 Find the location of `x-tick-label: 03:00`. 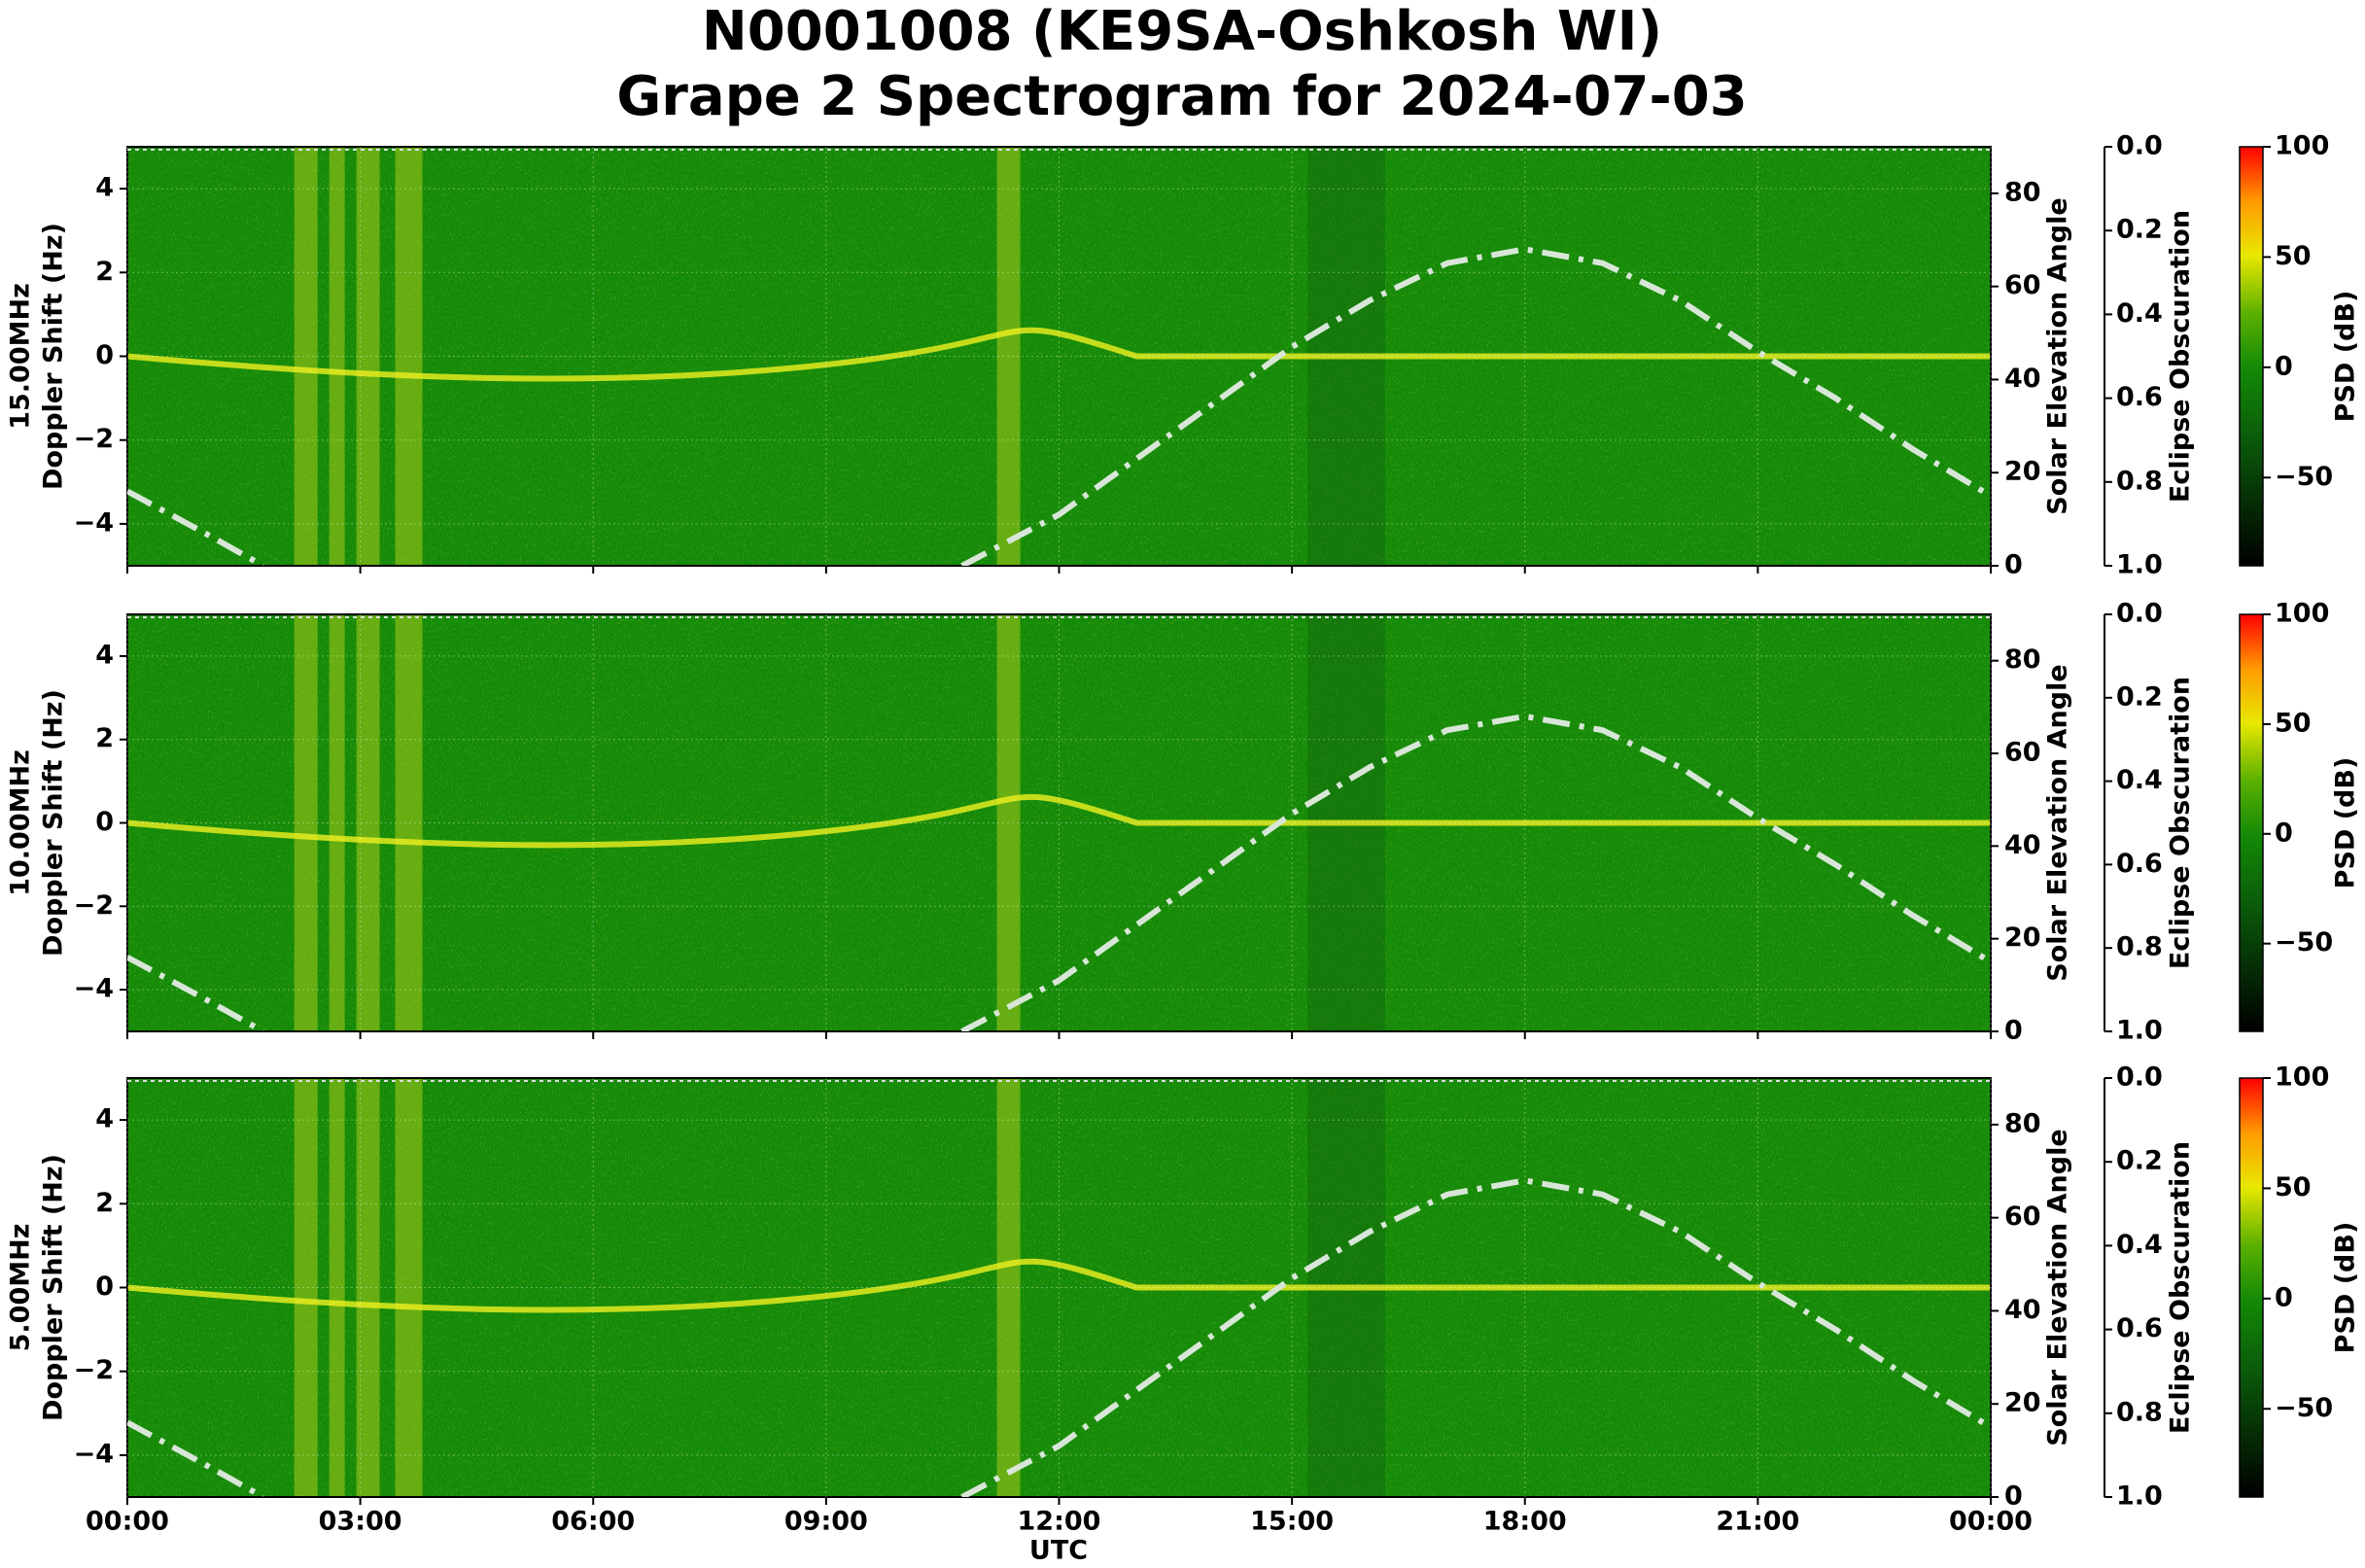

x-tick-label: 03:00 is located at coordinates (360, 1522).